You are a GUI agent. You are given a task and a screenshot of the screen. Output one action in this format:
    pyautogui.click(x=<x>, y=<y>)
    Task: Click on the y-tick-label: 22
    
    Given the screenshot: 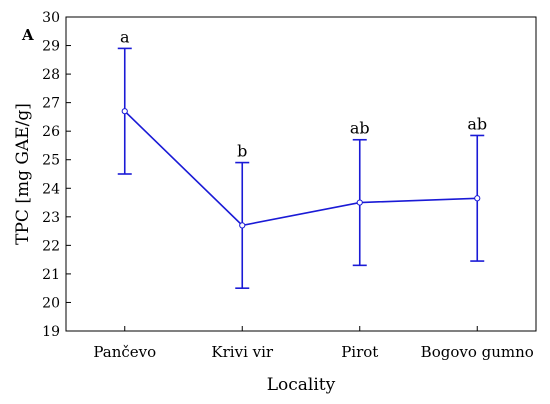 What is the action you would take?
    pyautogui.click(x=51, y=246)
    